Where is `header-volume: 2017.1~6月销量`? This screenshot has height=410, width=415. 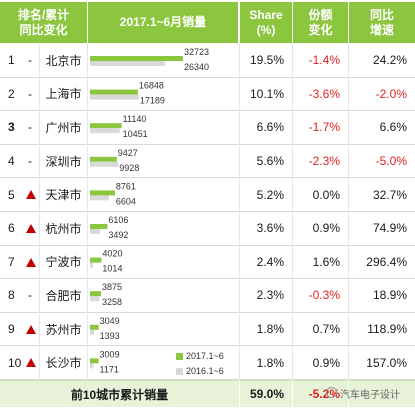
header-volume: 2017.1~6月销量 is located at coordinates (163, 22).